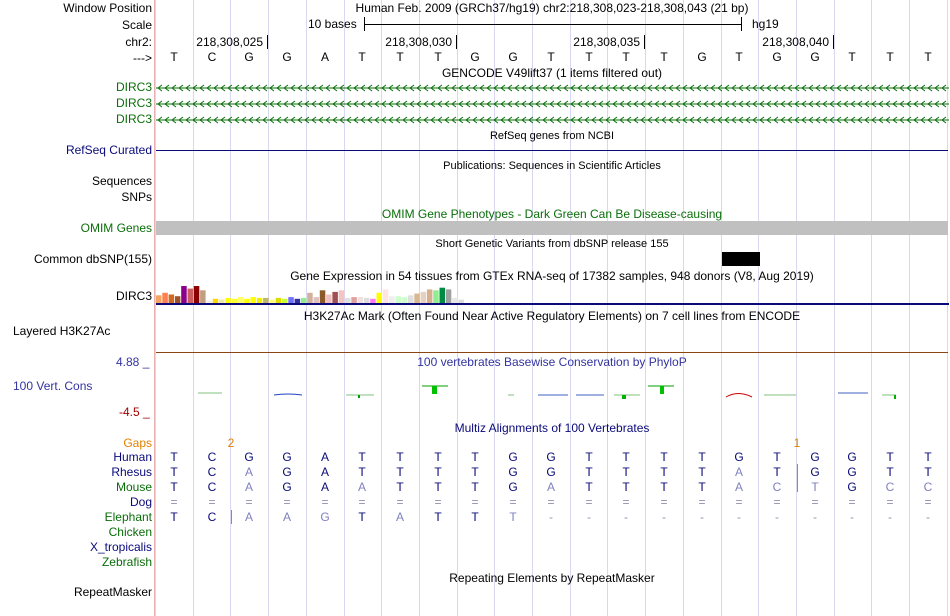 The height and width of the screenshot is (616, 950). I want to click on h3k27ac-signal-line, so click(552, 352).